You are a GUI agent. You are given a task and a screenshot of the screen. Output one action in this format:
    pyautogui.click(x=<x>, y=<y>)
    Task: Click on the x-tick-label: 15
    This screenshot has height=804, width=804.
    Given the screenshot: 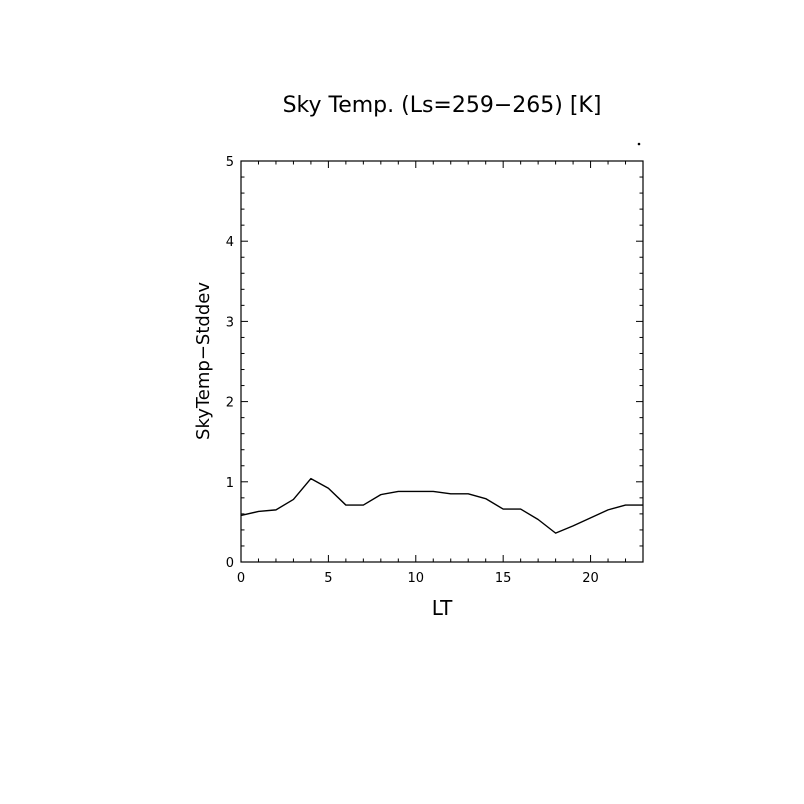 What is the action you would take?
    pyautogui.click(x=503, y=578)
    